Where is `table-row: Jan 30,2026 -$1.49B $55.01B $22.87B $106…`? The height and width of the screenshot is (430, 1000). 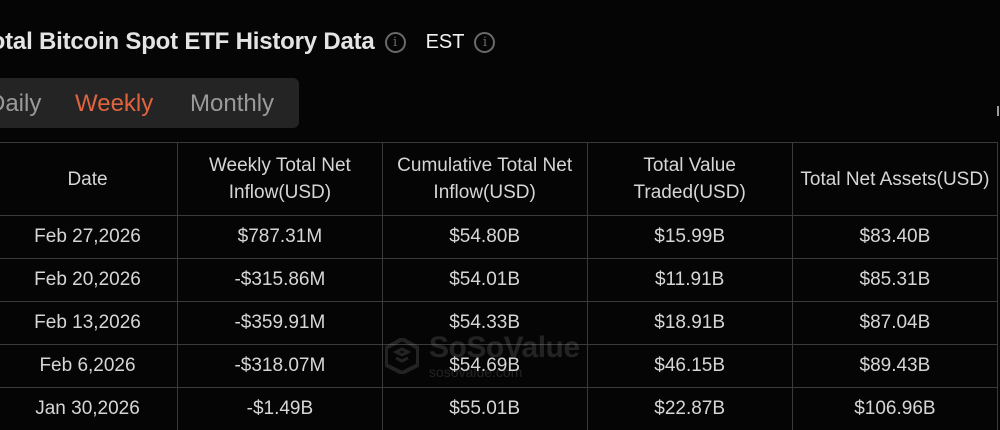
table-row: Jan 30,2026 -$1.49B $55.01B $22.87B $106… is located at coordinates (499, 408).